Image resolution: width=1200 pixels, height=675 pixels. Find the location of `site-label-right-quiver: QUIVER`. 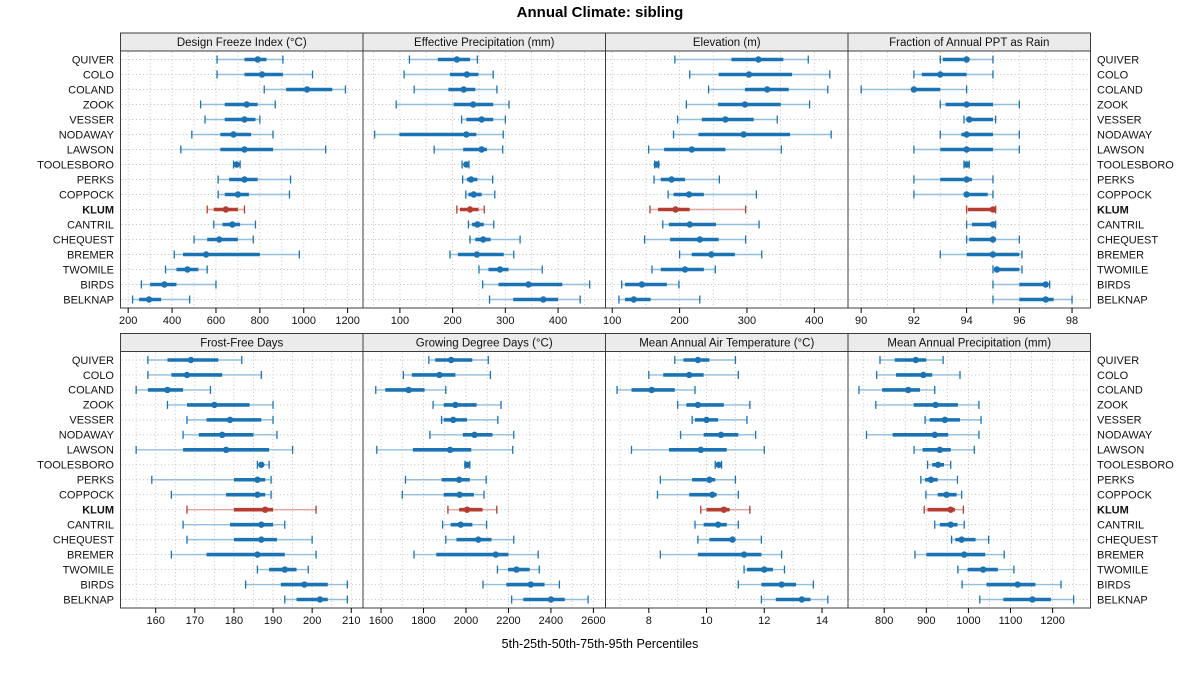

site-label-right-quiver: QUIVER is located at coordinates (1118, 361).